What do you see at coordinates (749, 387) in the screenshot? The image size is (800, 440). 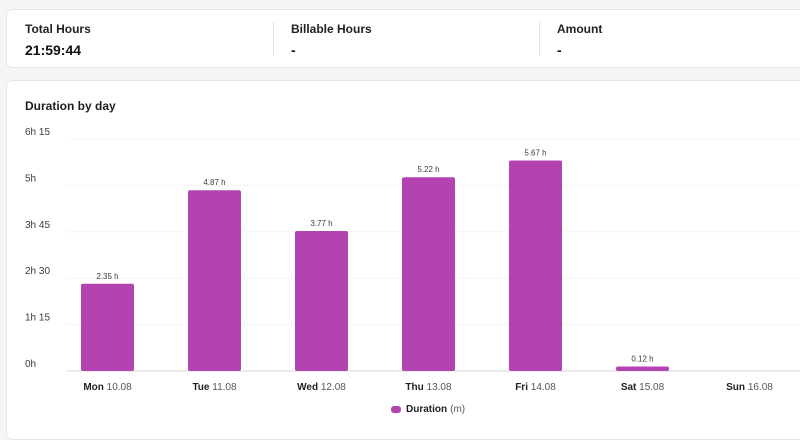 I see `x-tick-label: Sun 16.08` at bounding box center [749, 387].